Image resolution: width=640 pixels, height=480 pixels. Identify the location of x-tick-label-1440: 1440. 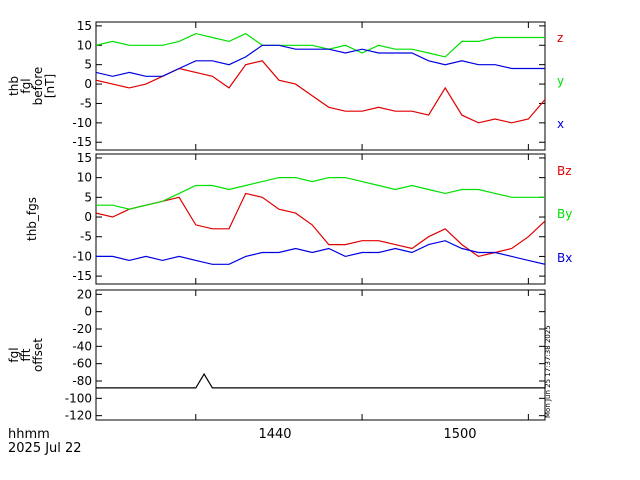
(274, 434).